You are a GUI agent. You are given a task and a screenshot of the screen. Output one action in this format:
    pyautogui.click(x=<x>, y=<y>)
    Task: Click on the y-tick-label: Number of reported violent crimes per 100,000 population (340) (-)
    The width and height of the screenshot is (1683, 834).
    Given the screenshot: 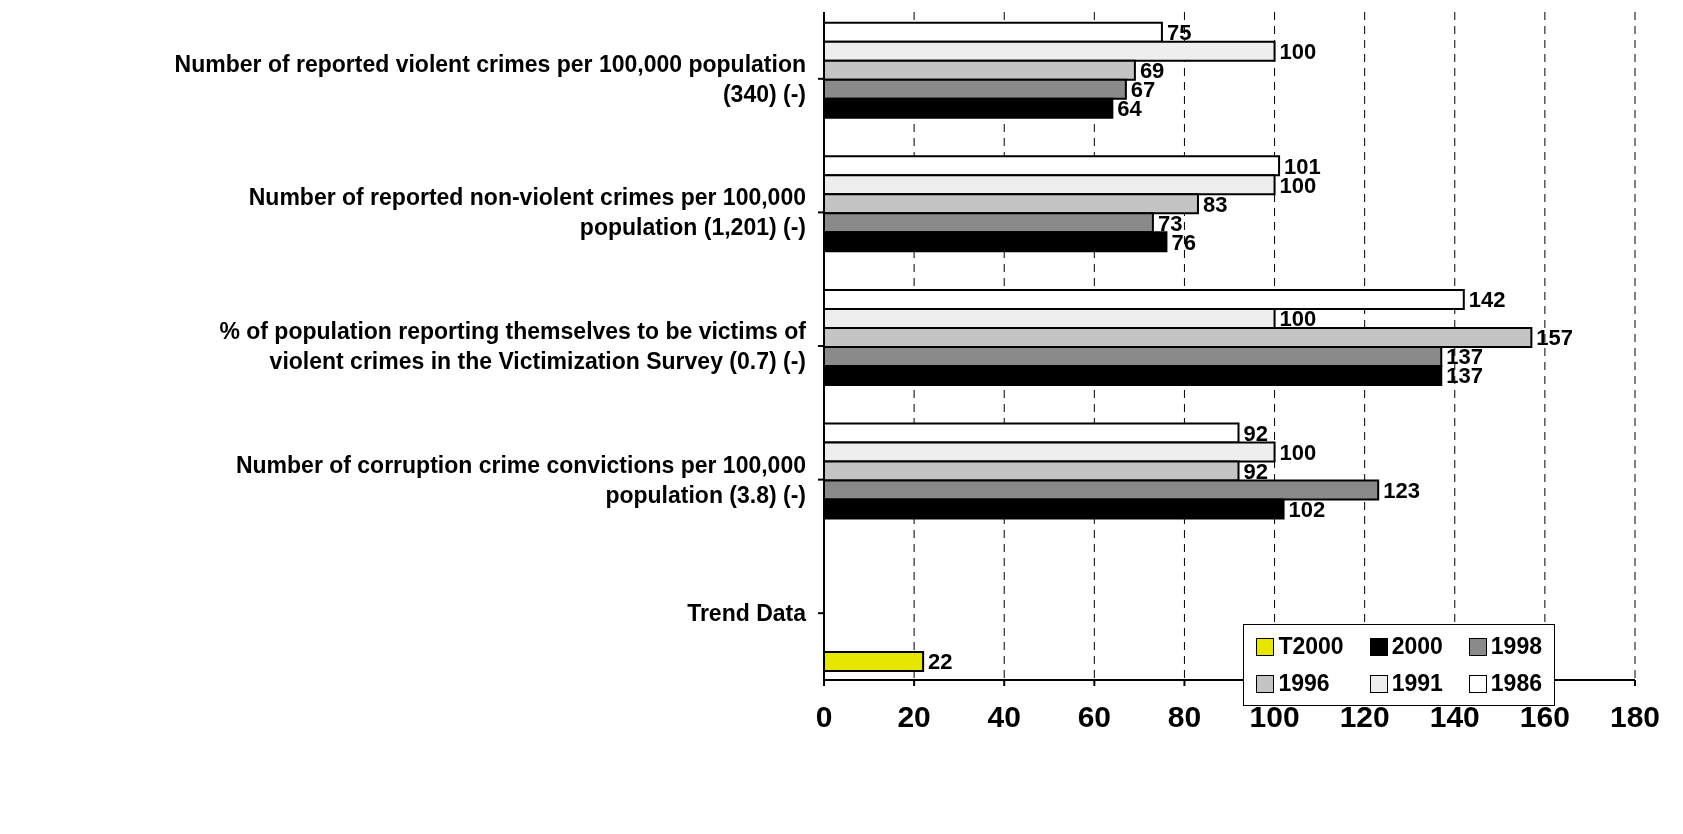 What is the action you would take?
    pyautogui.click(x=490, y=78)
    